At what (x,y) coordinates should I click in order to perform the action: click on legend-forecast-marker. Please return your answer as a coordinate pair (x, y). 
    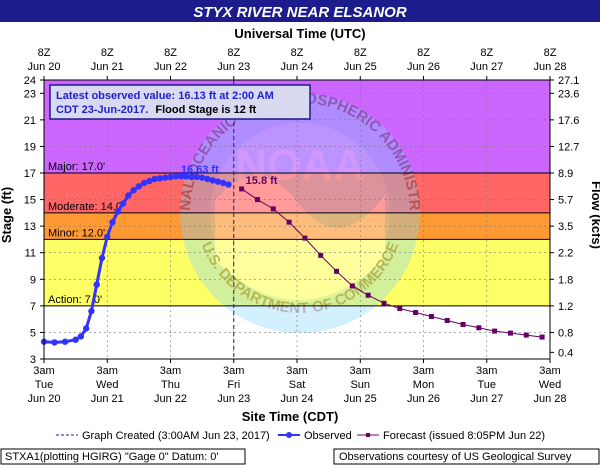
    Looking at the image, I should click on (368, 435).